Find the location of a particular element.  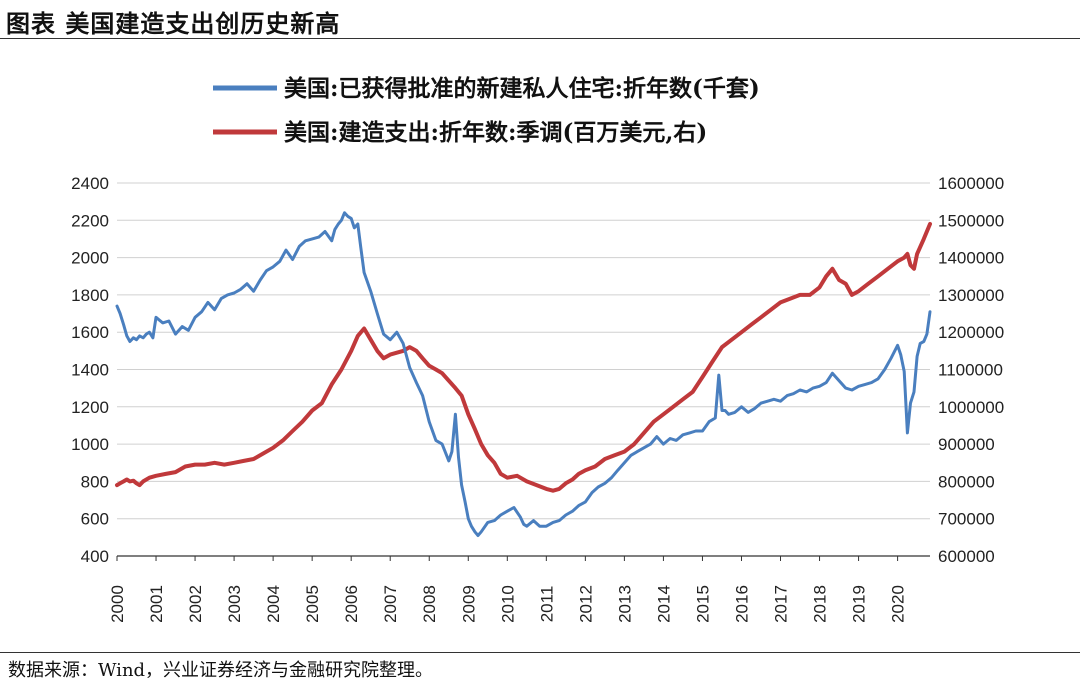

x-tick-label: 2011 is located at coordinates (546, 604).